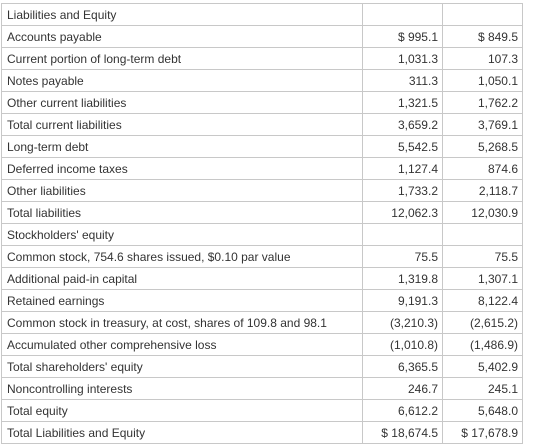 The height and width of the screenshot is (448, 542). Describe the element at coordinates (182, 190) in the screenshot. I see `row-label: Other liabilities` at that location.